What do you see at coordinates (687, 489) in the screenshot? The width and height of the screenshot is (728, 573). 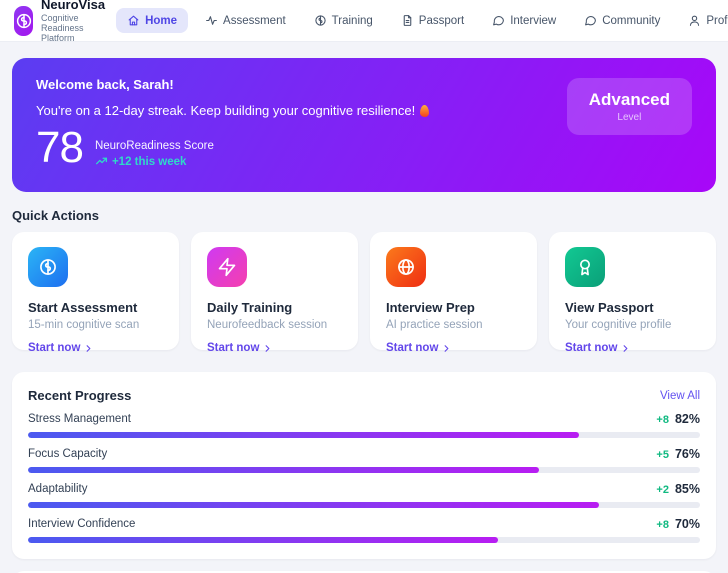 I see `progress-value: 85%` at bounding box center [687, 489].